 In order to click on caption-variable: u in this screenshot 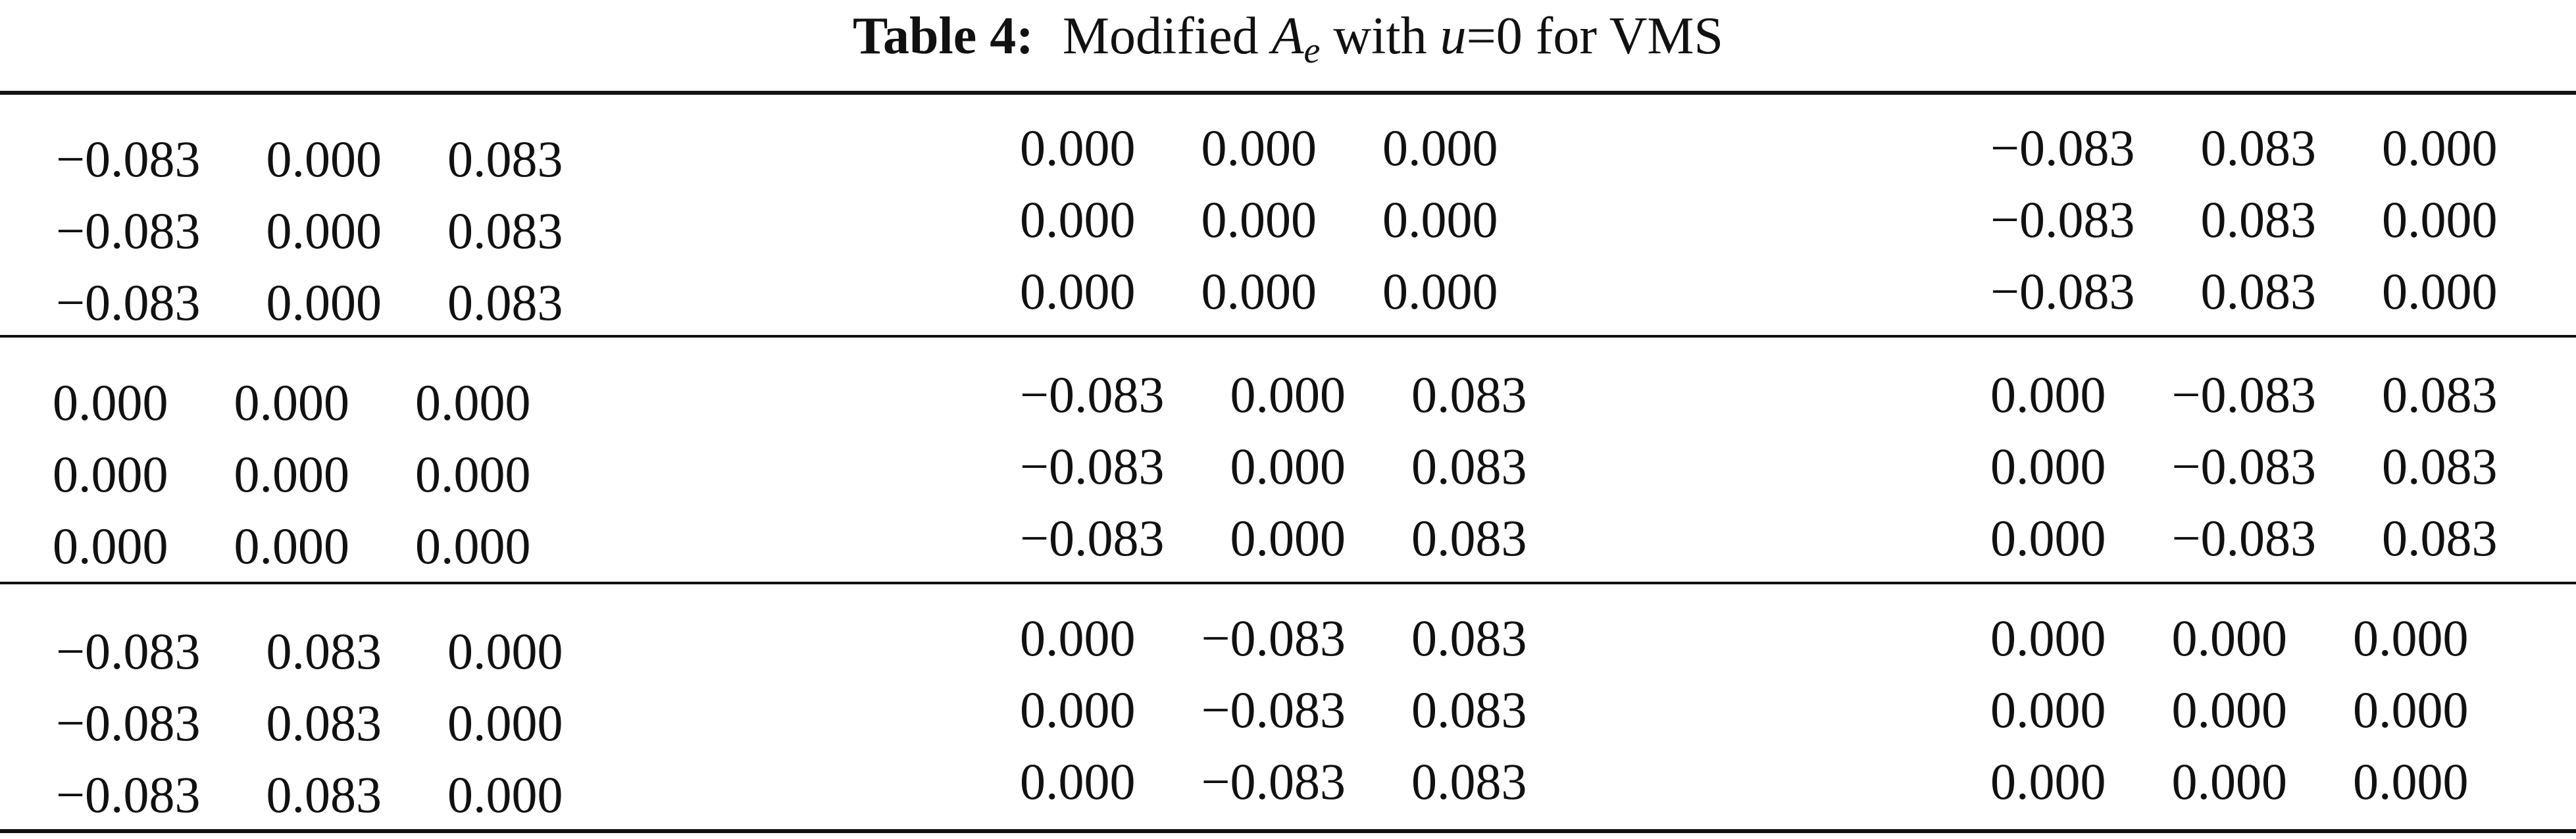, I will do `click(1453, 36)`.